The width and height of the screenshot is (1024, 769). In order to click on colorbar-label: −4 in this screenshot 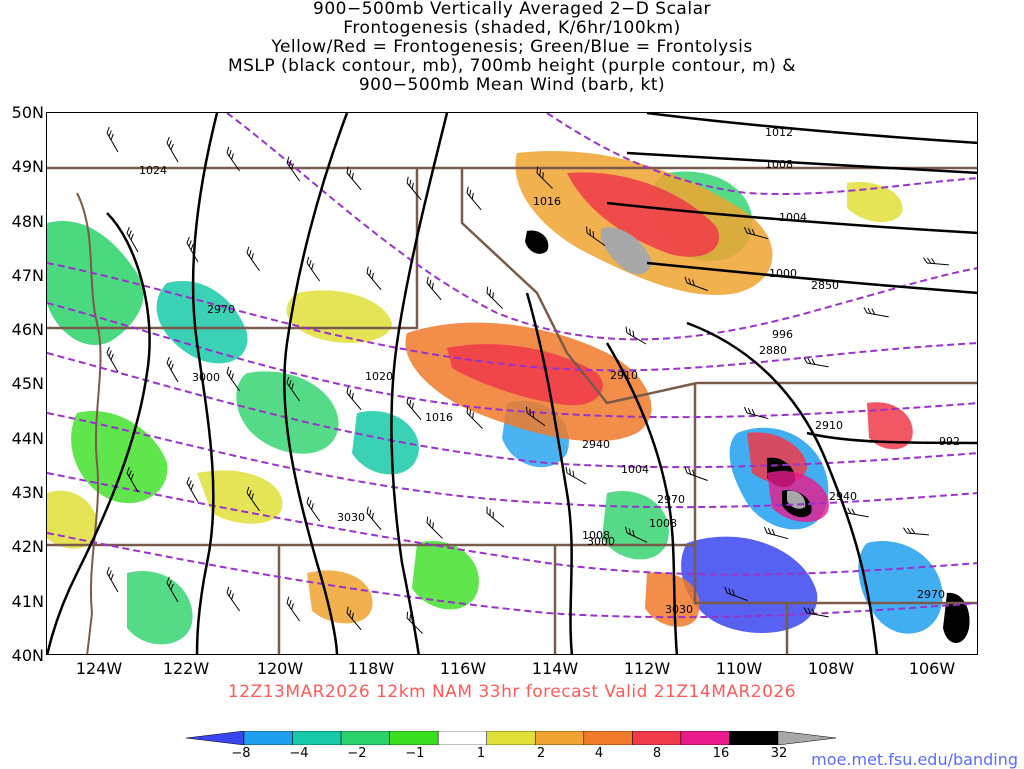, I will do `click(299, 753)`.